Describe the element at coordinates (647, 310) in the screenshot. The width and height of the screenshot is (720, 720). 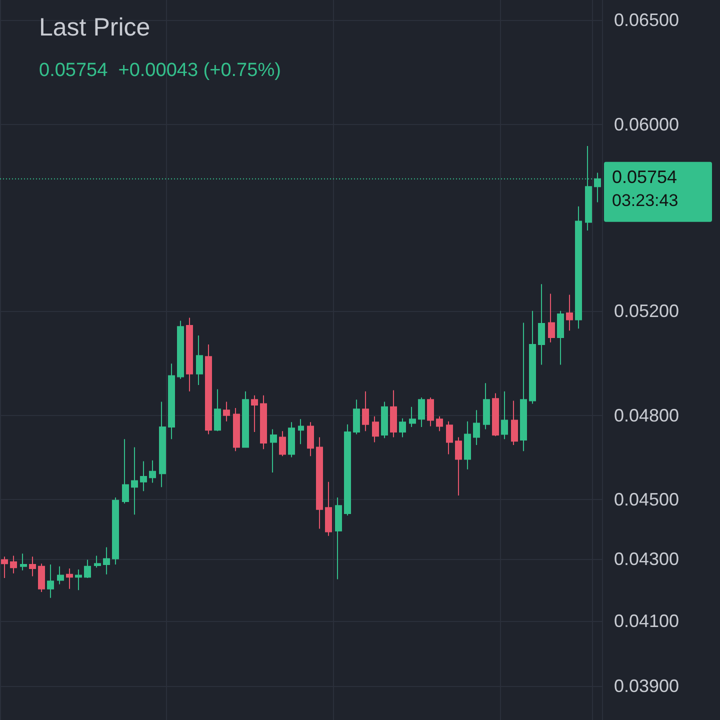
I see `y-tick-label: 0.05200` at that location.